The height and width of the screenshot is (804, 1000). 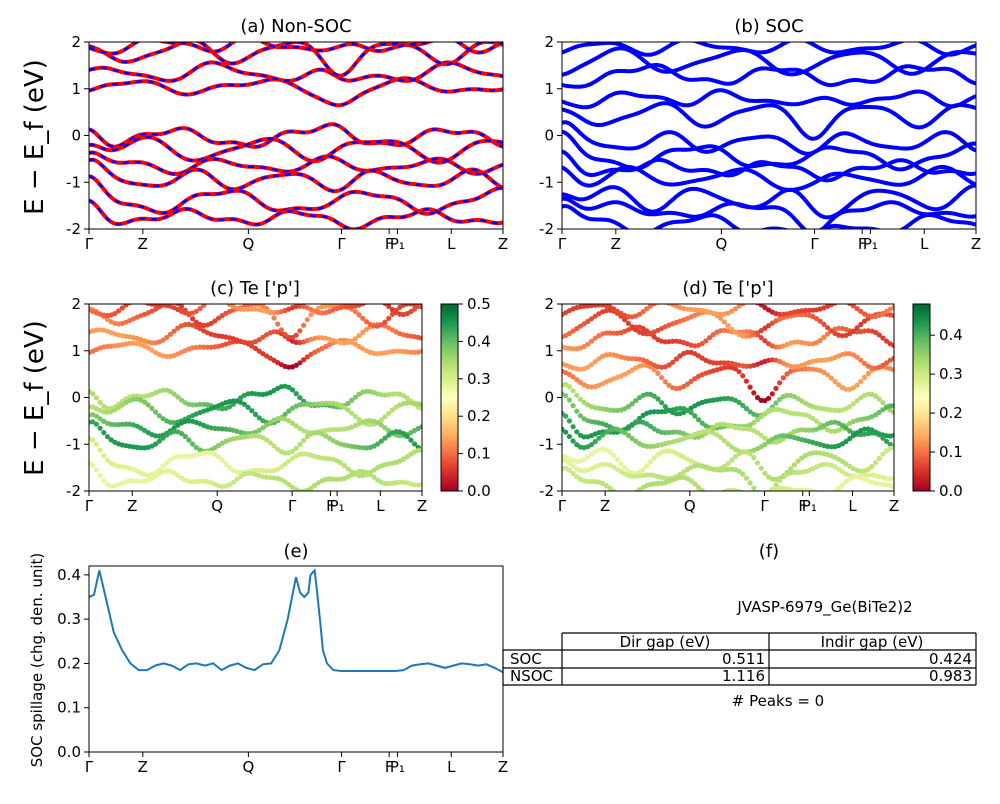 I want to click on panel-d-xtick-label: Γ, so click(x=764, y=506).